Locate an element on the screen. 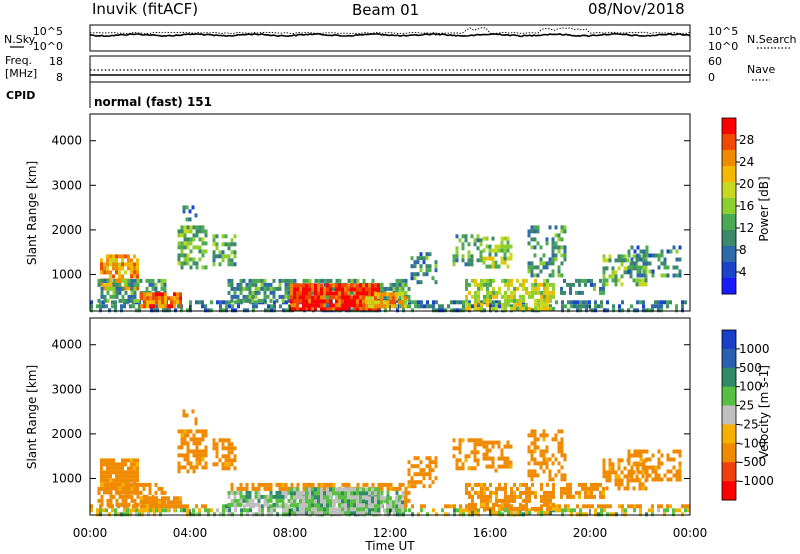 The width and height of the screenshot is (800, 554). velocity-colorbar-label: Velocity [m s-1] is located at coordinates (764, 412).